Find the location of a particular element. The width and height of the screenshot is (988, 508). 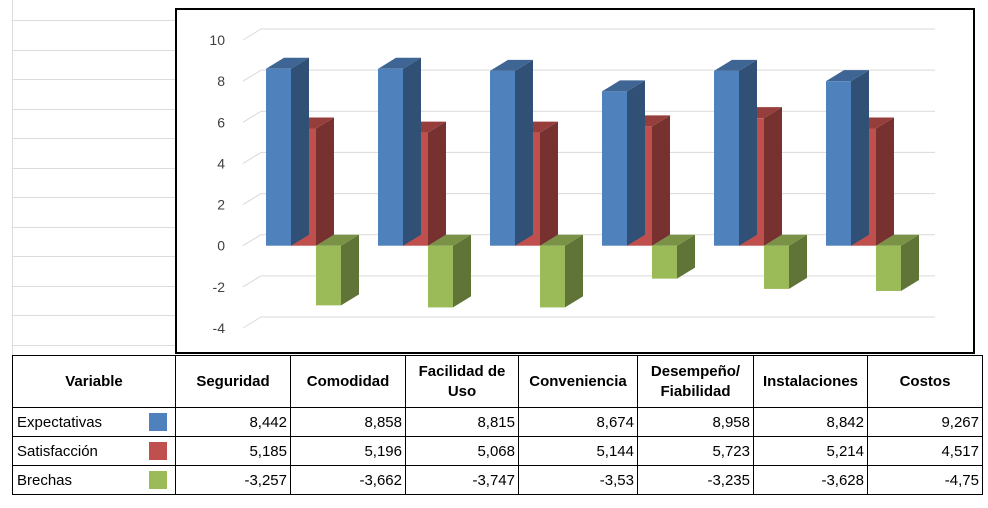

y-tick-label: 2 is located at coordinates (221, 205).